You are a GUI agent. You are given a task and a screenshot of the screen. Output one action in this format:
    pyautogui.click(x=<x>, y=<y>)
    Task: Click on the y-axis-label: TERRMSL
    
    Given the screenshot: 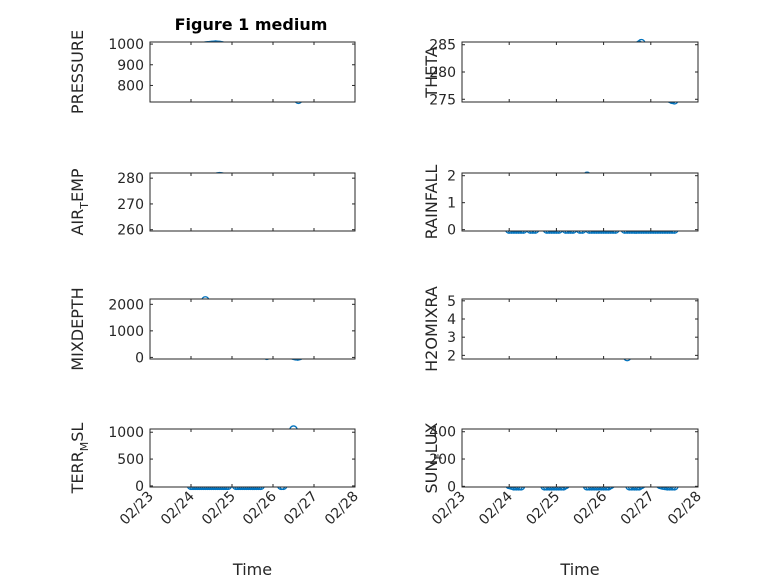 What is the action you would take?
    pyautogui.click(x=79, y=459)
    